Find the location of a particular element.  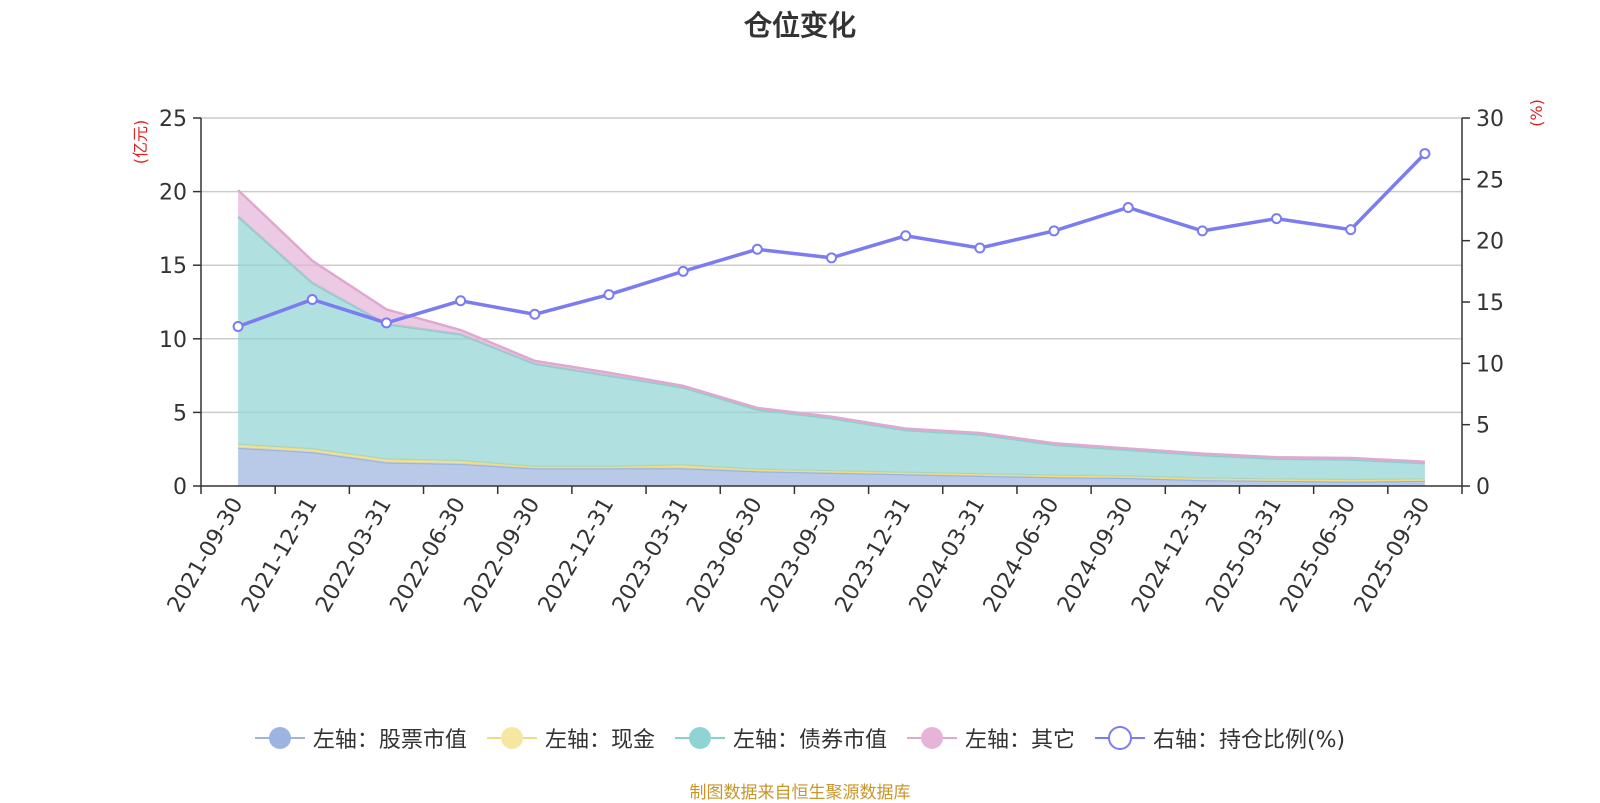

chart-title: 仓位变化 is located at coordinates (799, 25).